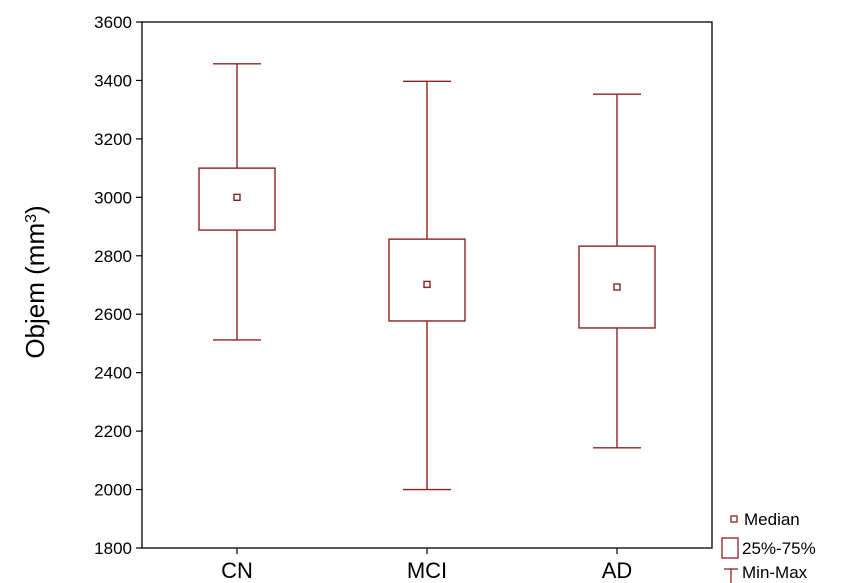 The width and height of the screenshot is (848, 583). What do you see at coordinates (617, 271) in the screenshot?
I see `box-ad` at bounding box center [617, 271].